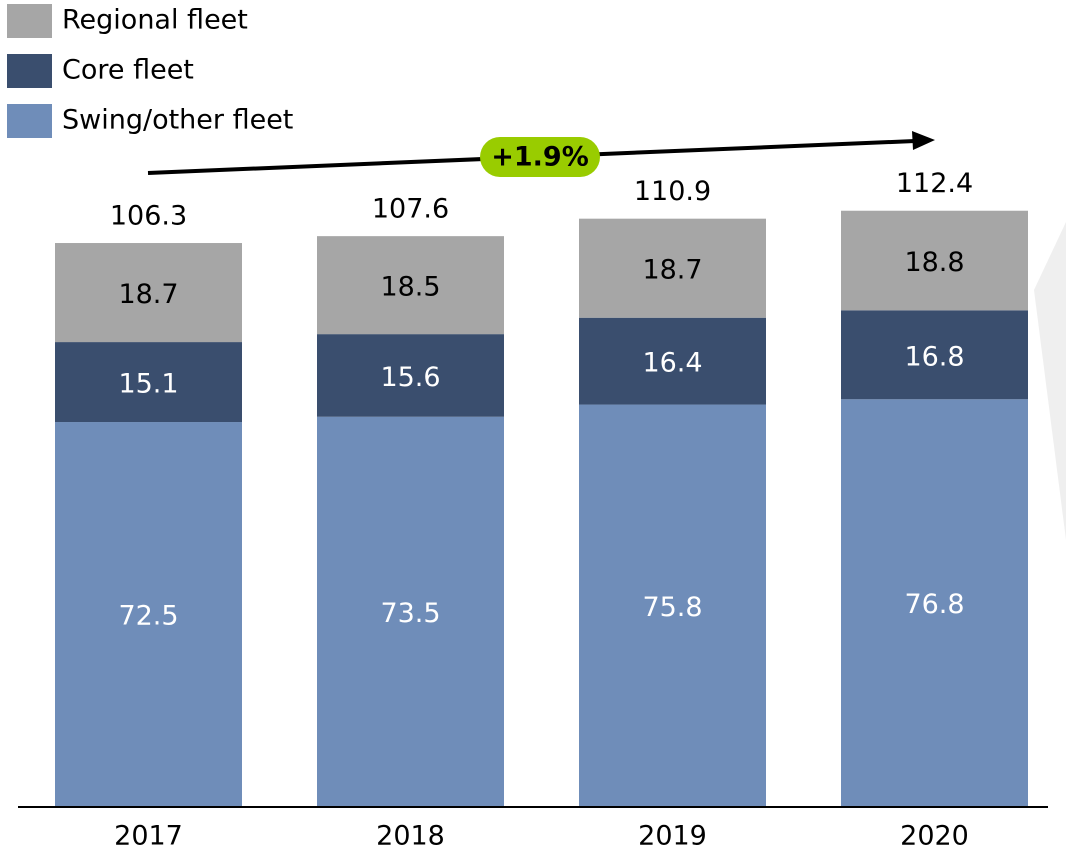 The height and width of the screenshot is (854, 1066). What do you see at coordinates (410, 613) in the screenshot?
I see `value-label: 73.5` at bounding box center [410, 613].